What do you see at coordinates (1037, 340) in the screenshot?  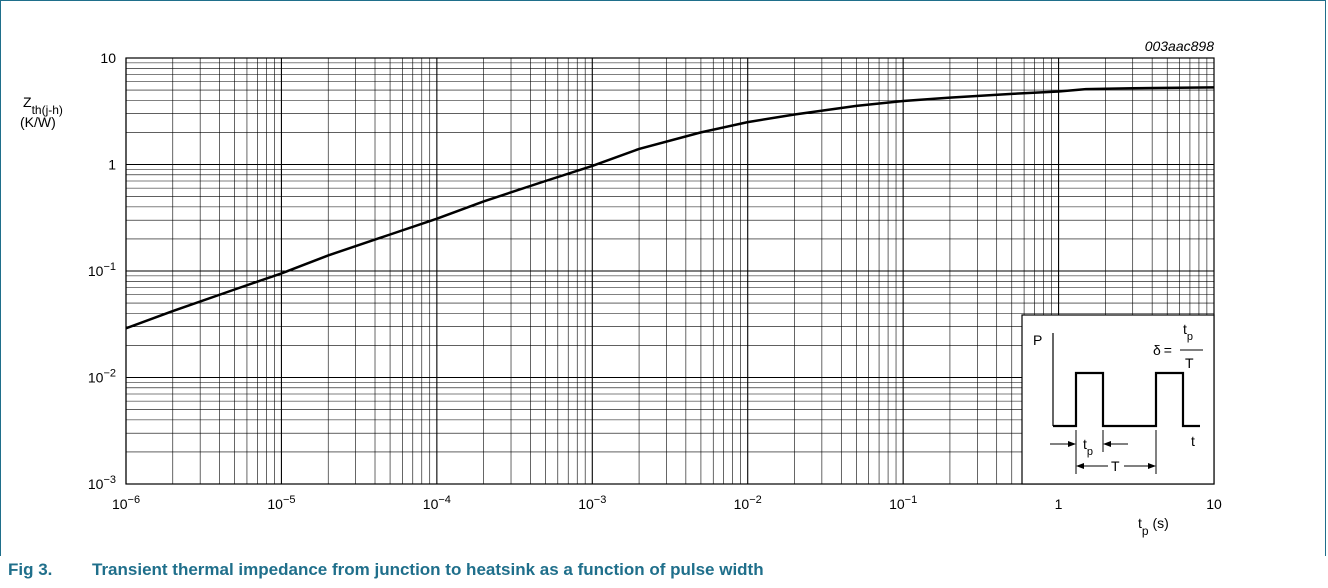 I see `inset-p-label: P` at bounding box center [1037, 340].